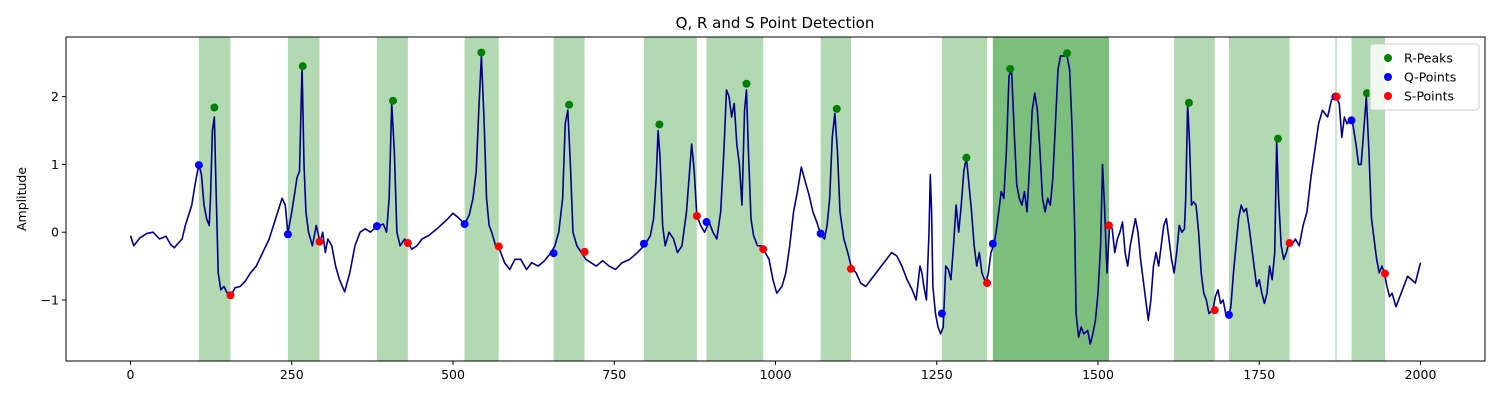  I want to click on y-tick-label: −1, so click(50, 299).